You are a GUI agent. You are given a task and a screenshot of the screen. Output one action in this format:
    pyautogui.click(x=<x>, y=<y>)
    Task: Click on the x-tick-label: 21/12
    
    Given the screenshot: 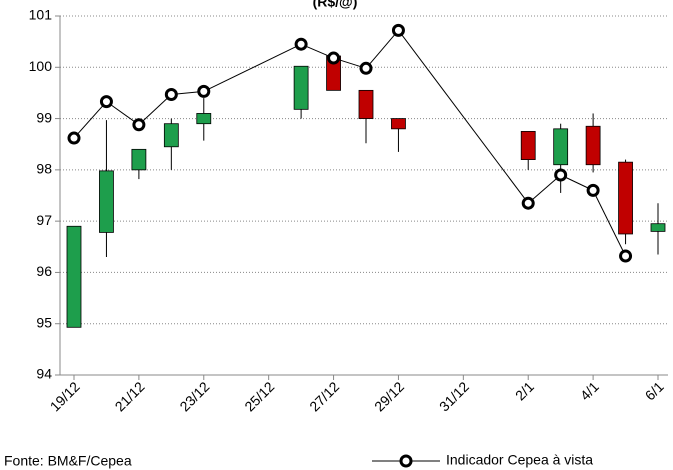 What is the action you would take?
    pyautogui.click(x=130, y=396)
    